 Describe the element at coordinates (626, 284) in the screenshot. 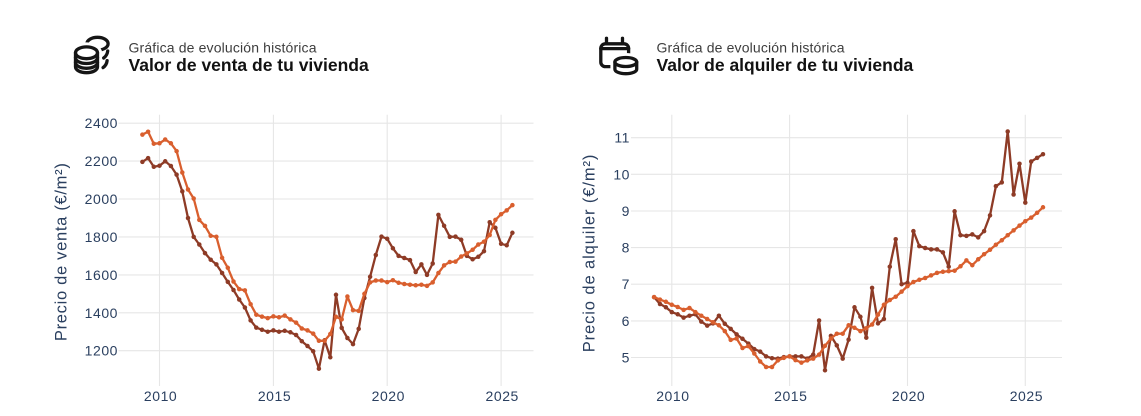

I see `svg-text: 7` at that location.